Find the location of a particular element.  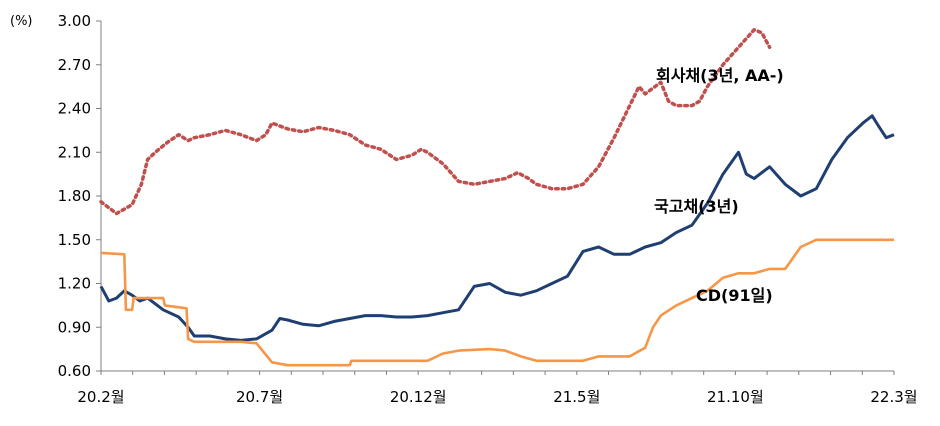

y-tick-label: 0.60 is located at coordinates (74, 371).